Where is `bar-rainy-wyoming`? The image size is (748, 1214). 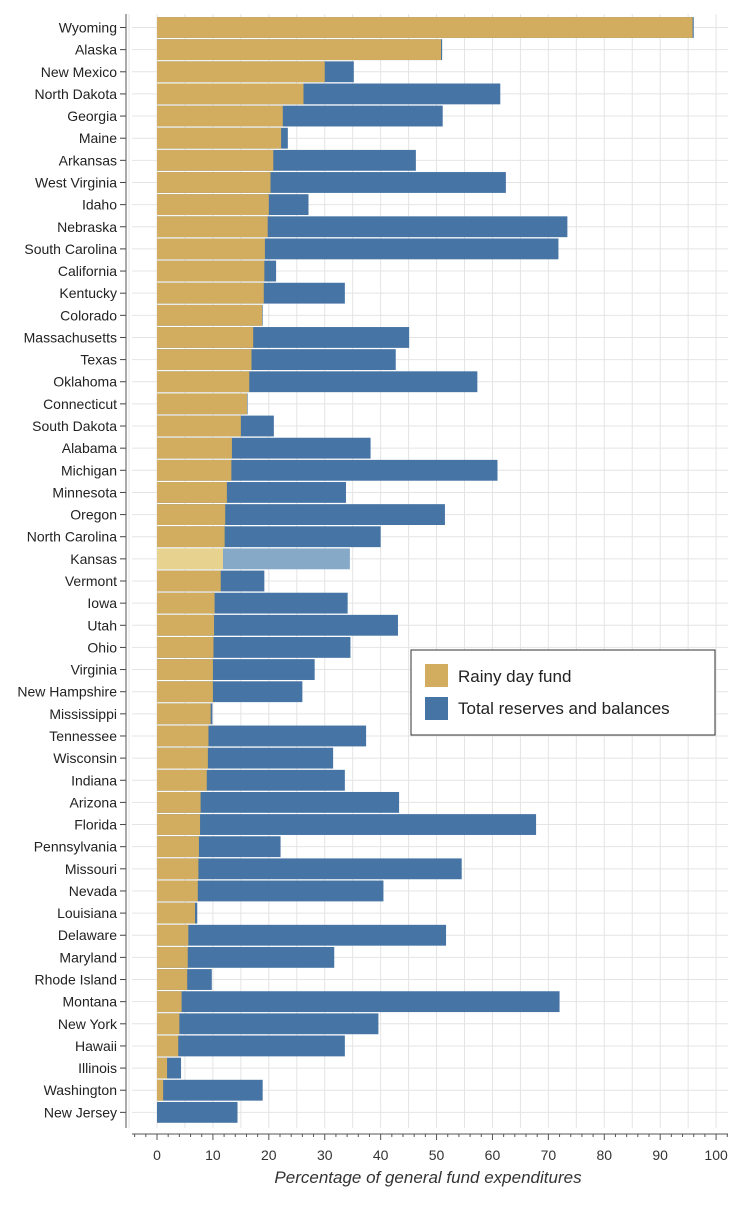 bar-rainy-wyoming is located at coordinates (425, 27).